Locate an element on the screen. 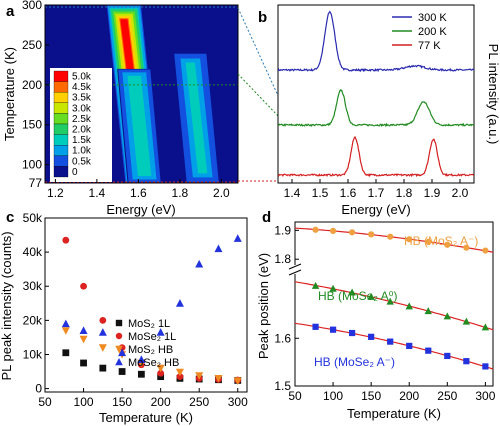 This screenshot has height=426, width=500. y-tick-label: 200 is located at coordinates (32, 85).